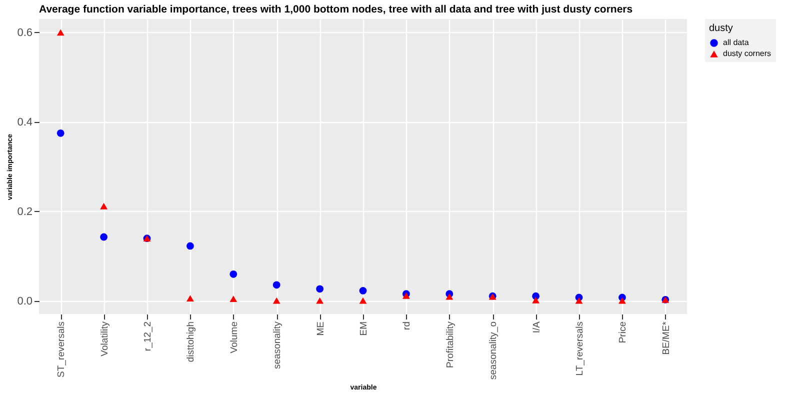 The height and width of the screenshot is (400, 799). What do you see at coordinates (747, 53) in the screenshot?
I see `legend-label: dusty corners` at bounding box center [747, 53].